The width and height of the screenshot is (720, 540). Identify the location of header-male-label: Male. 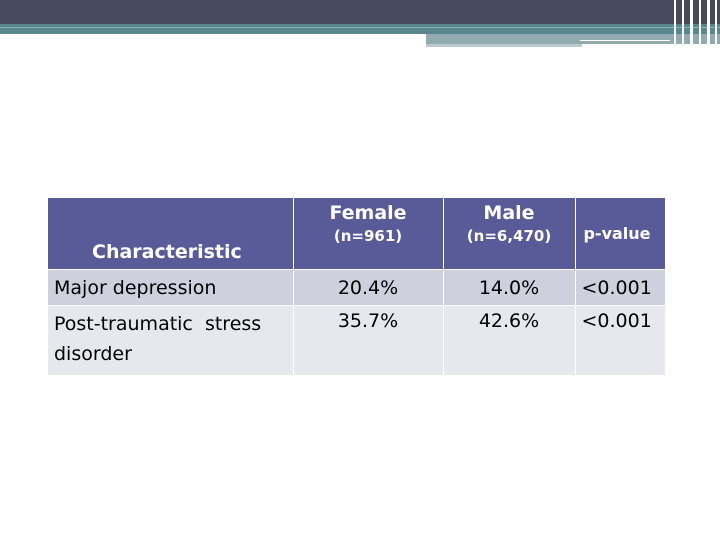
(509, 213).